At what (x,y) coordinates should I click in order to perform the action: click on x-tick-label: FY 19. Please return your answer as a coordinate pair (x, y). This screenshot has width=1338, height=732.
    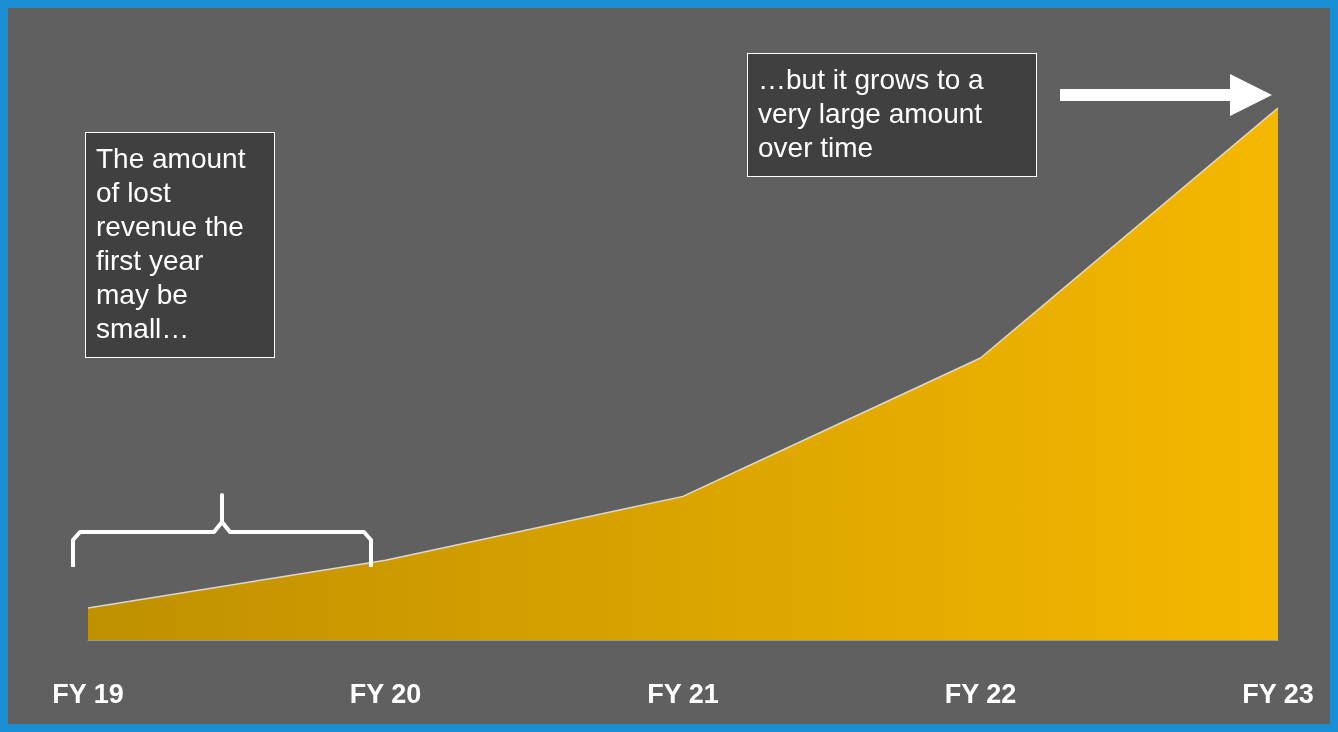
    Looking at the image, I should click on (88, 693).